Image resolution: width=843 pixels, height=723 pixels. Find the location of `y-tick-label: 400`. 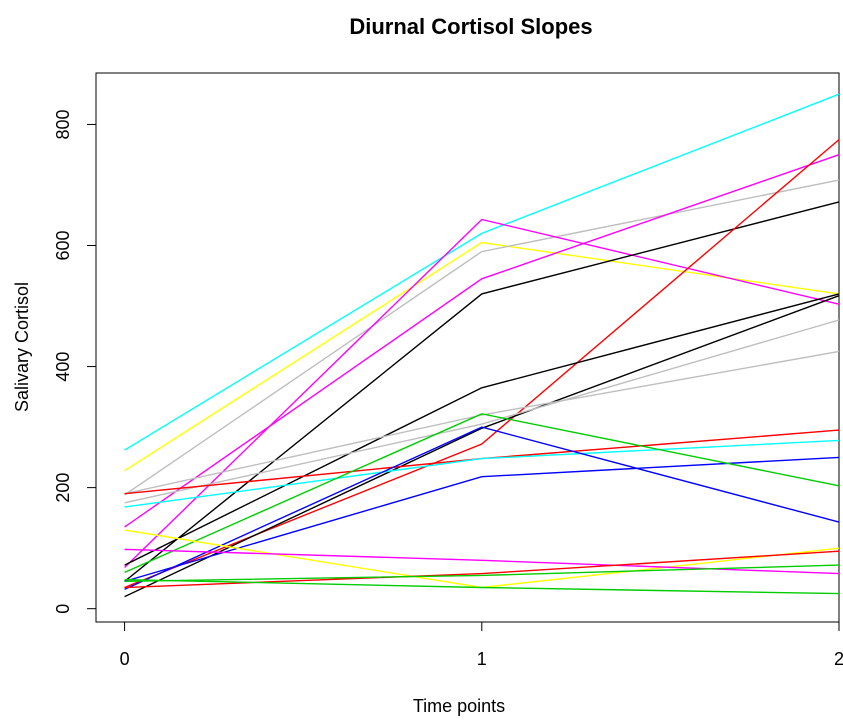

y-tick-label: 400 is located at coordinates (63, 367).